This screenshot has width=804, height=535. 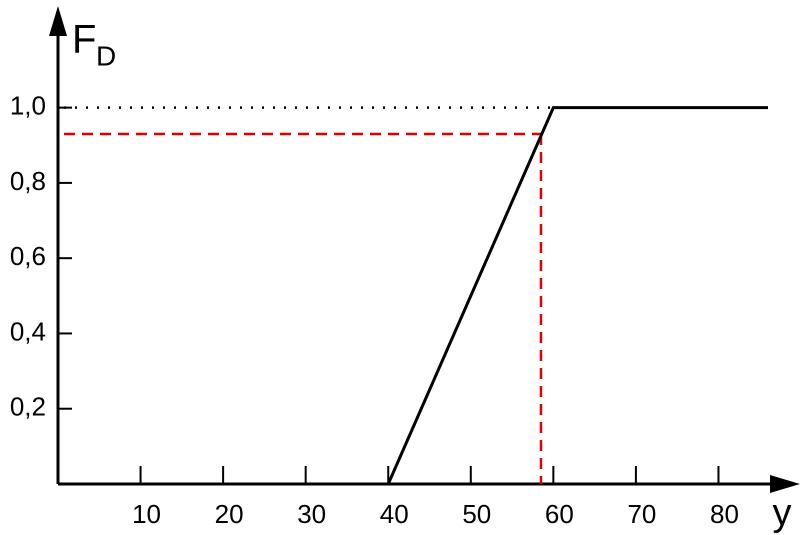 What do you see at coordinates (106, 55) in the screenshot?
I see `y-axis-label-subscript: D` at bounding box center [106, 55].